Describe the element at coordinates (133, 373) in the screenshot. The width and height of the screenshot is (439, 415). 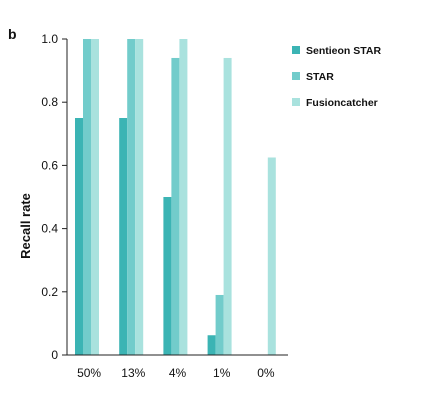
I see `x-tick-label: 13%` at that location.